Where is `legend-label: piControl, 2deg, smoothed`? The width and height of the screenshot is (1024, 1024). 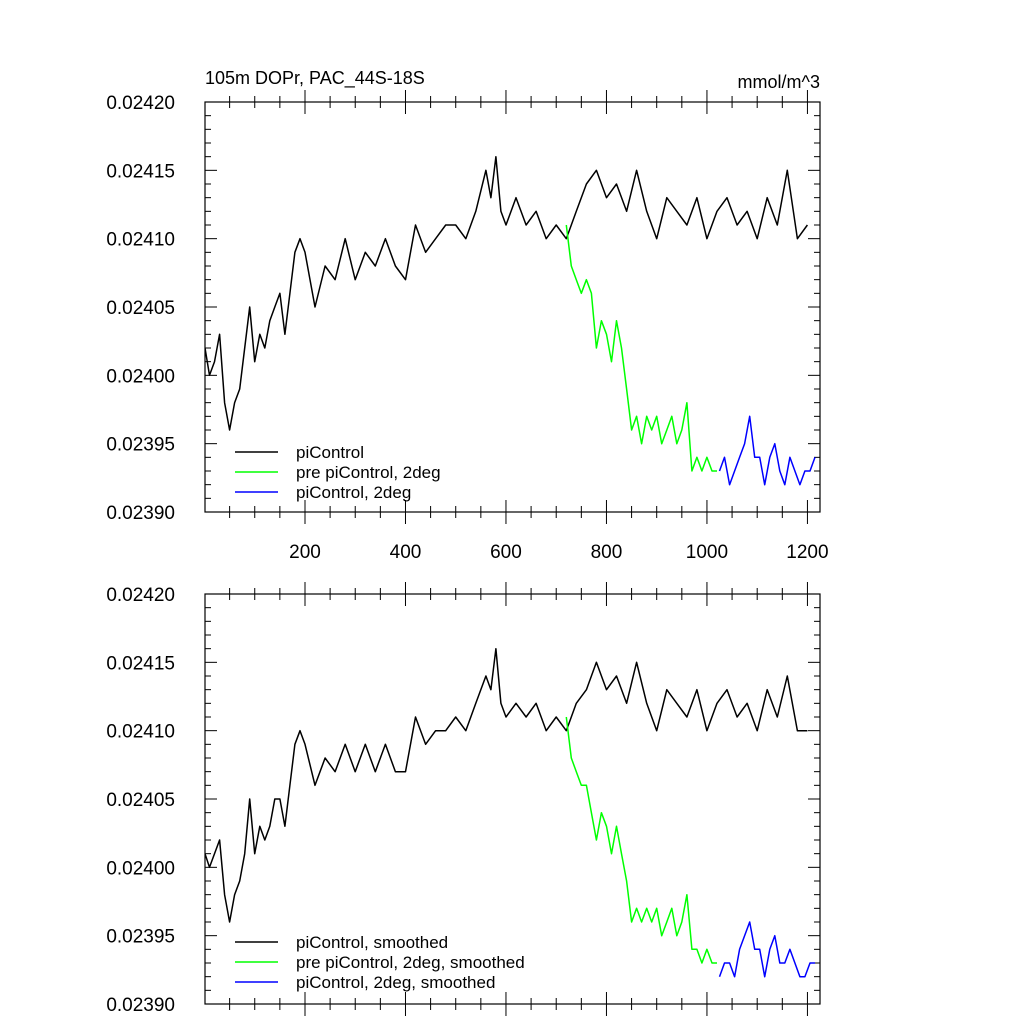 legend-label: piControl, 2deg, smoothed is located at coordinates (395, 982).